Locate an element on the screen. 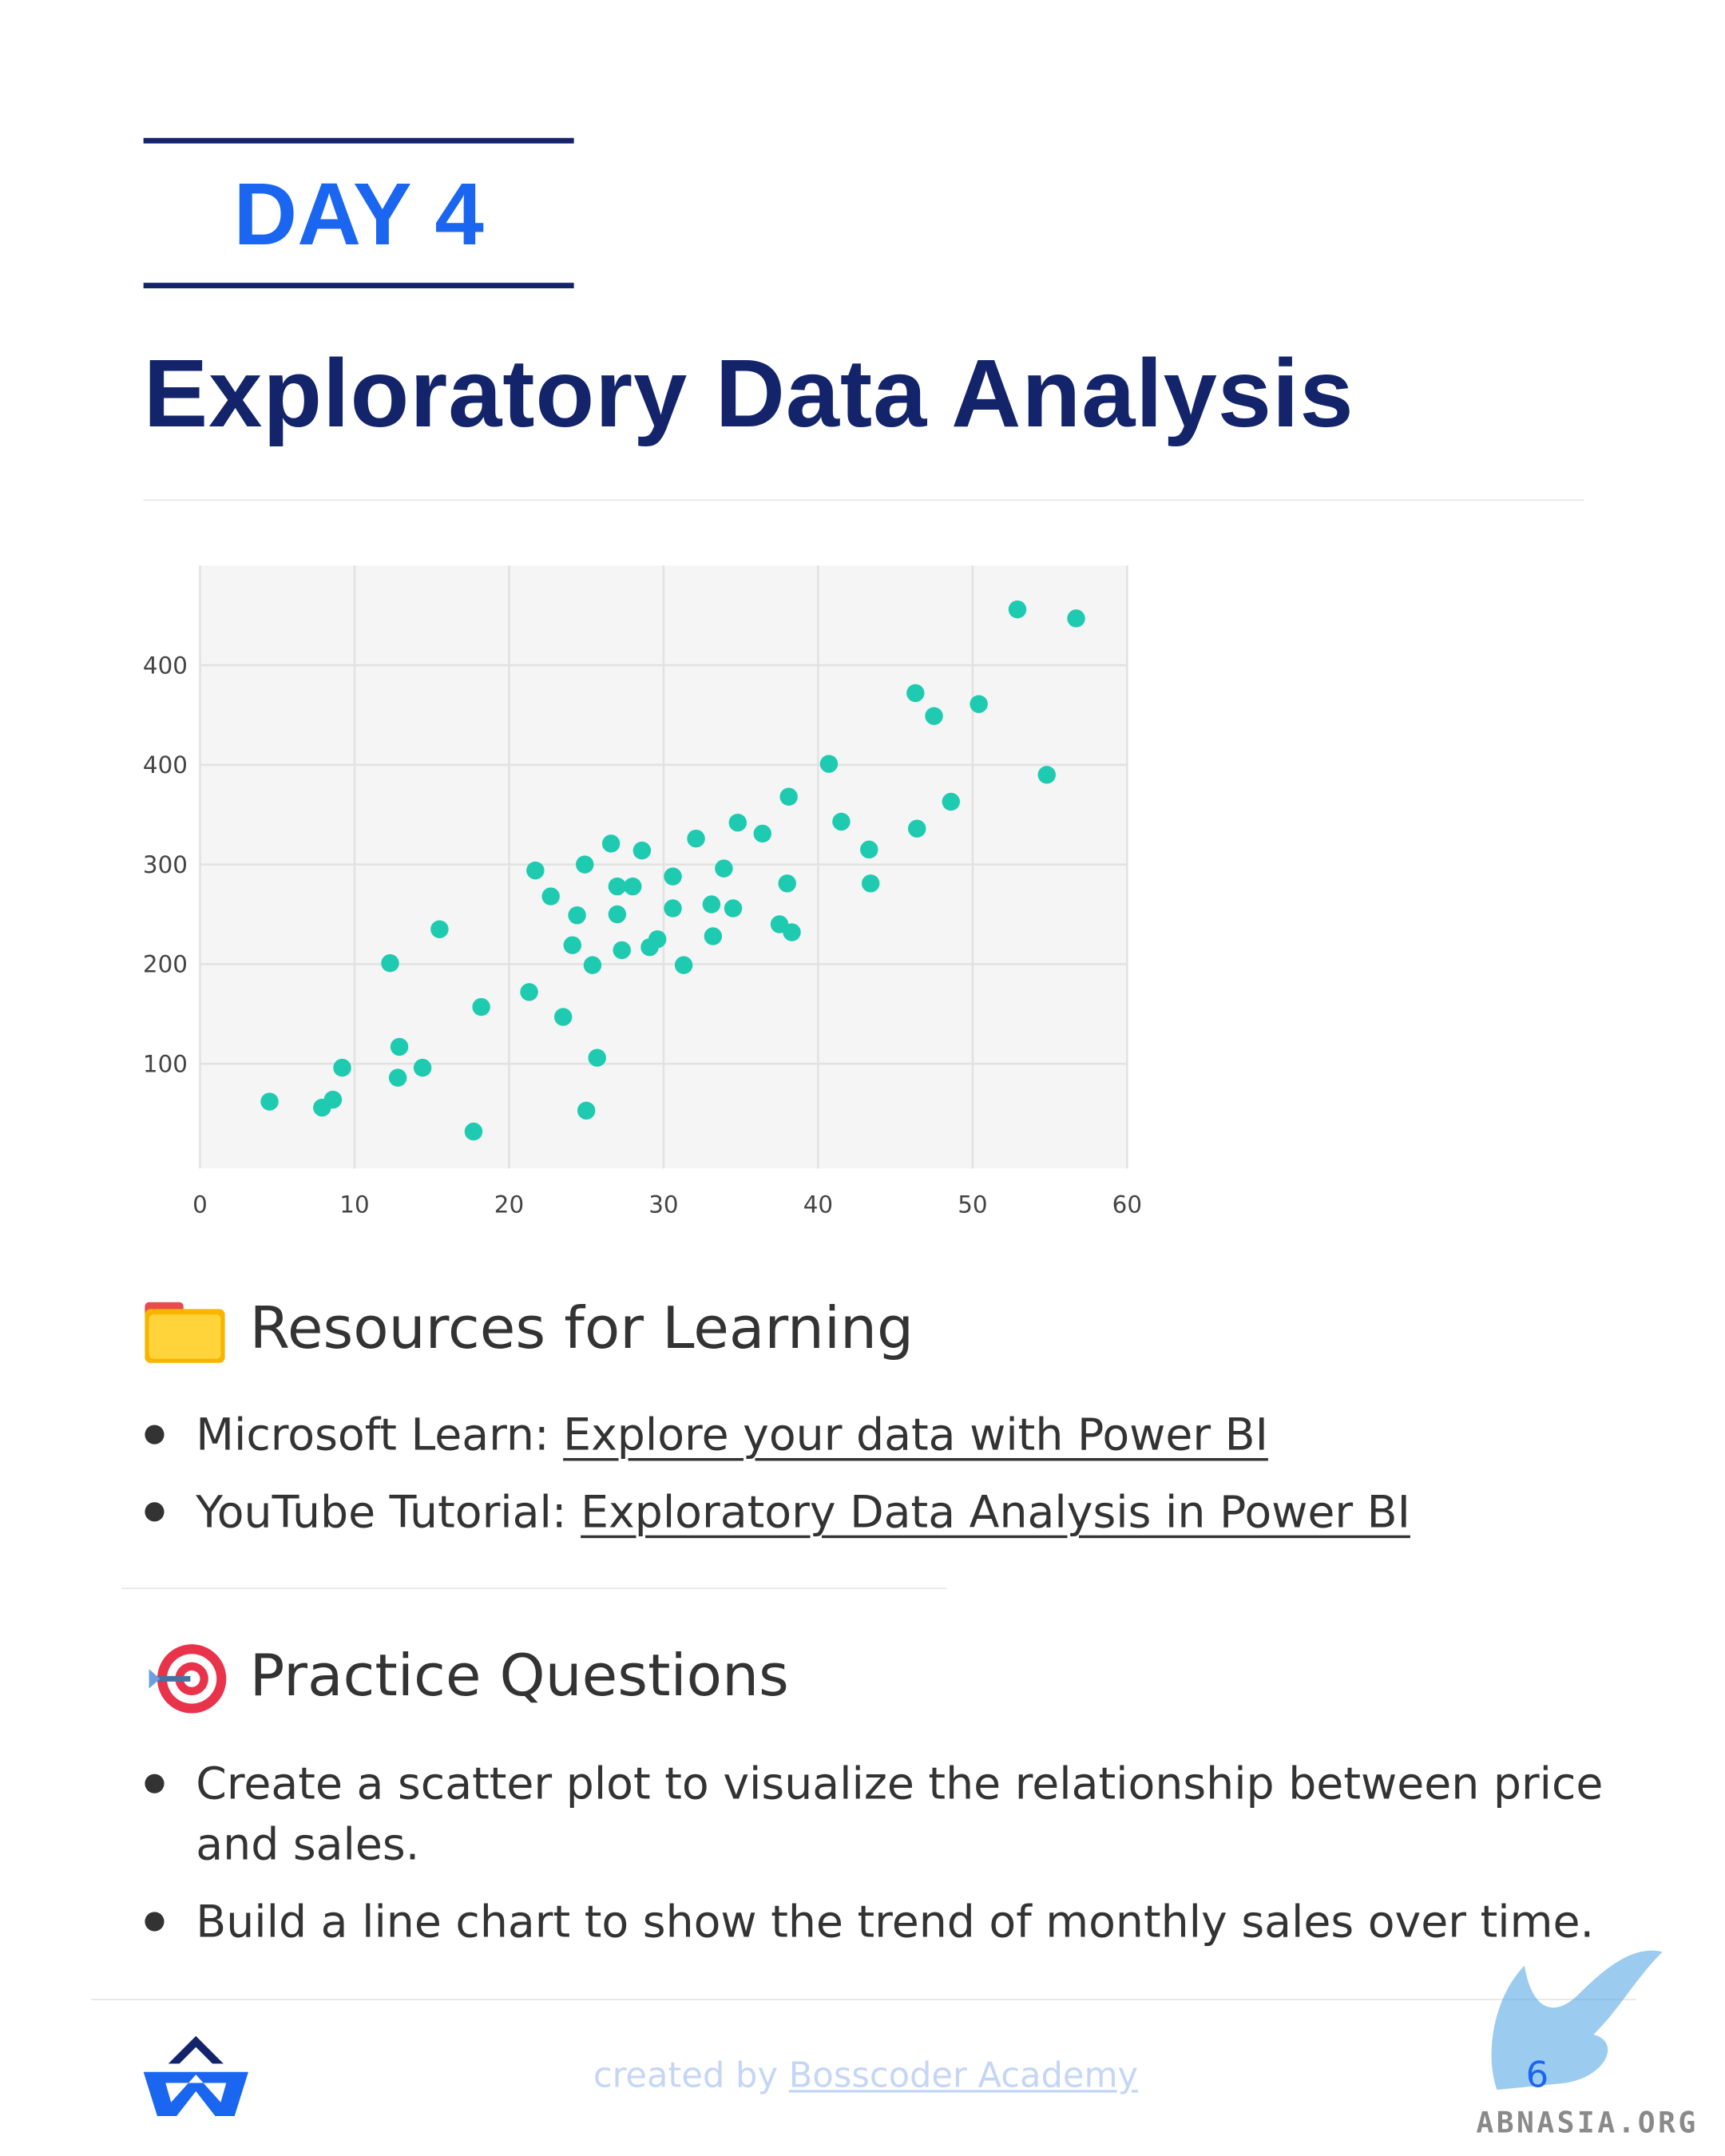 This screenshot has width=1725, height=2156. folder-icon is located at coordinates (185, 1332).